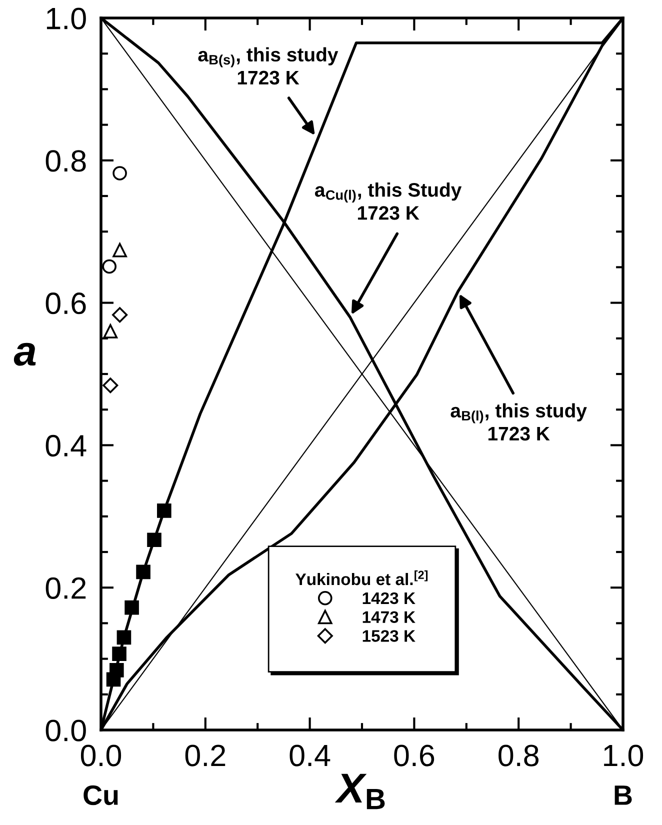 The width and height of the screenshot is (662, 825). What do you see at coordinates (362, 578) in the screenshot?
I see `legend-title: Yukinobu et al.$^{[2]}$` at bounding box center [362, 578].